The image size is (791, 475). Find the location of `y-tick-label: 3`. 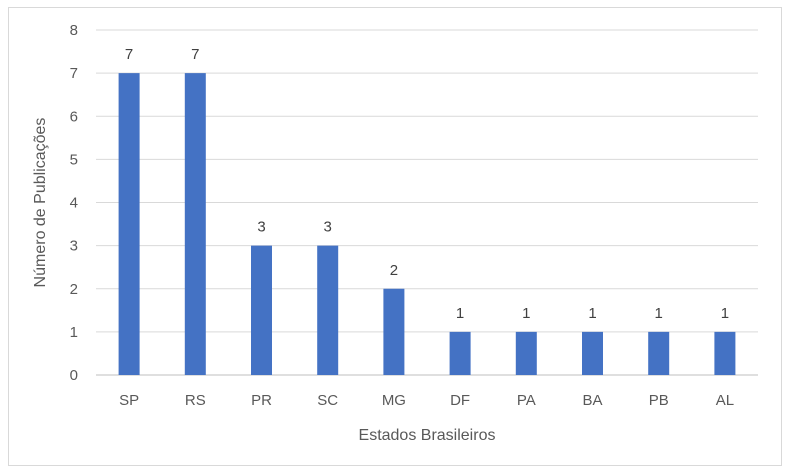

y-tick-label: 3 is located at coordinates (74, 246).